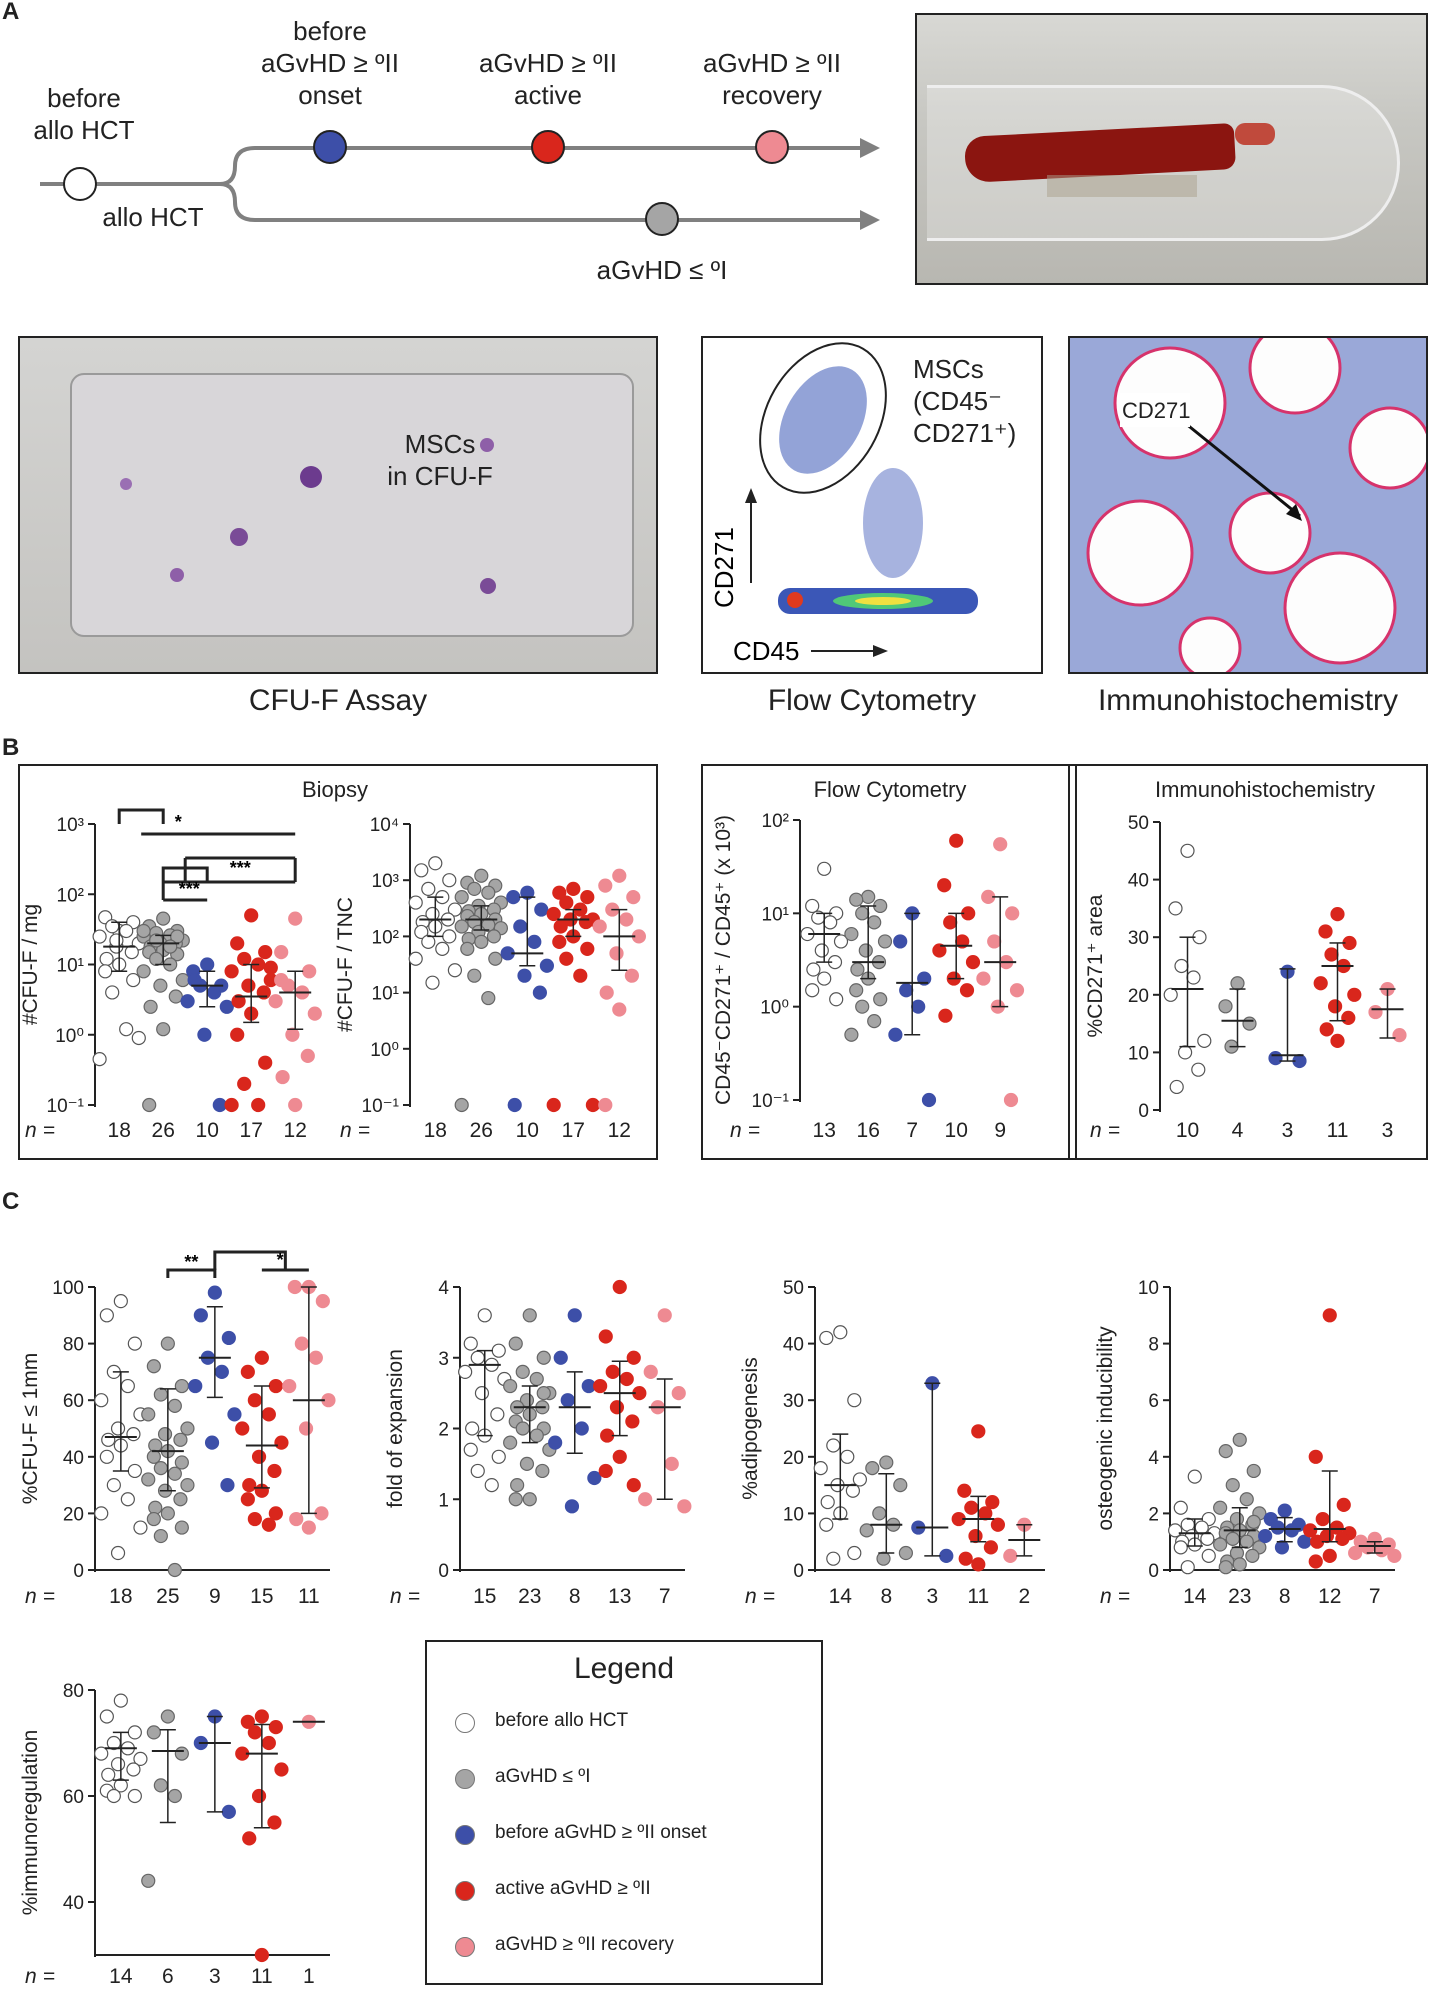  Describe the element at coordinates (635, 1949) in the screenshot. I see `legend-item-recovery: aGvHD ≥ ºII recovery` at that location.